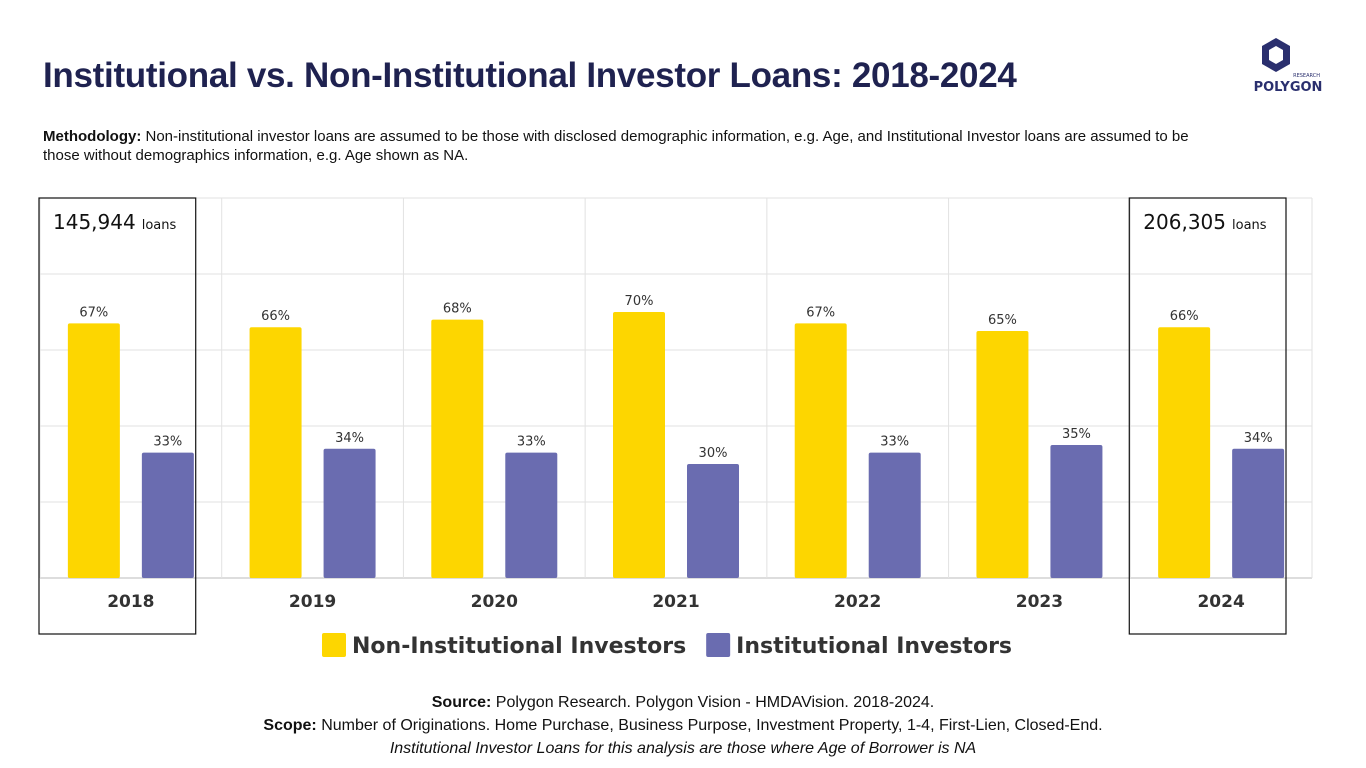 This screenshot has height=768, width=1366. I want to click on highlight-count: 145,944 loans, so click(114, 222).